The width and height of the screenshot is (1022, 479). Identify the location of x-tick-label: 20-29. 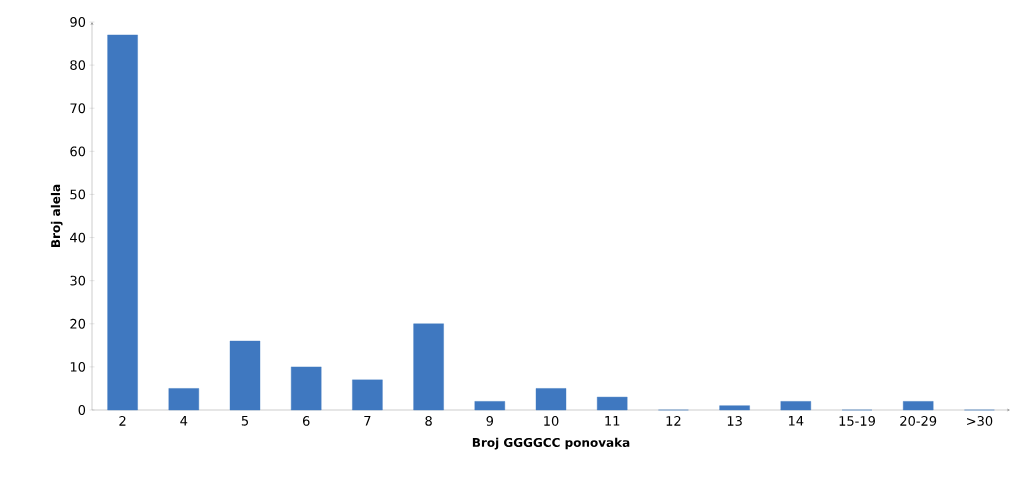
(918, 421).